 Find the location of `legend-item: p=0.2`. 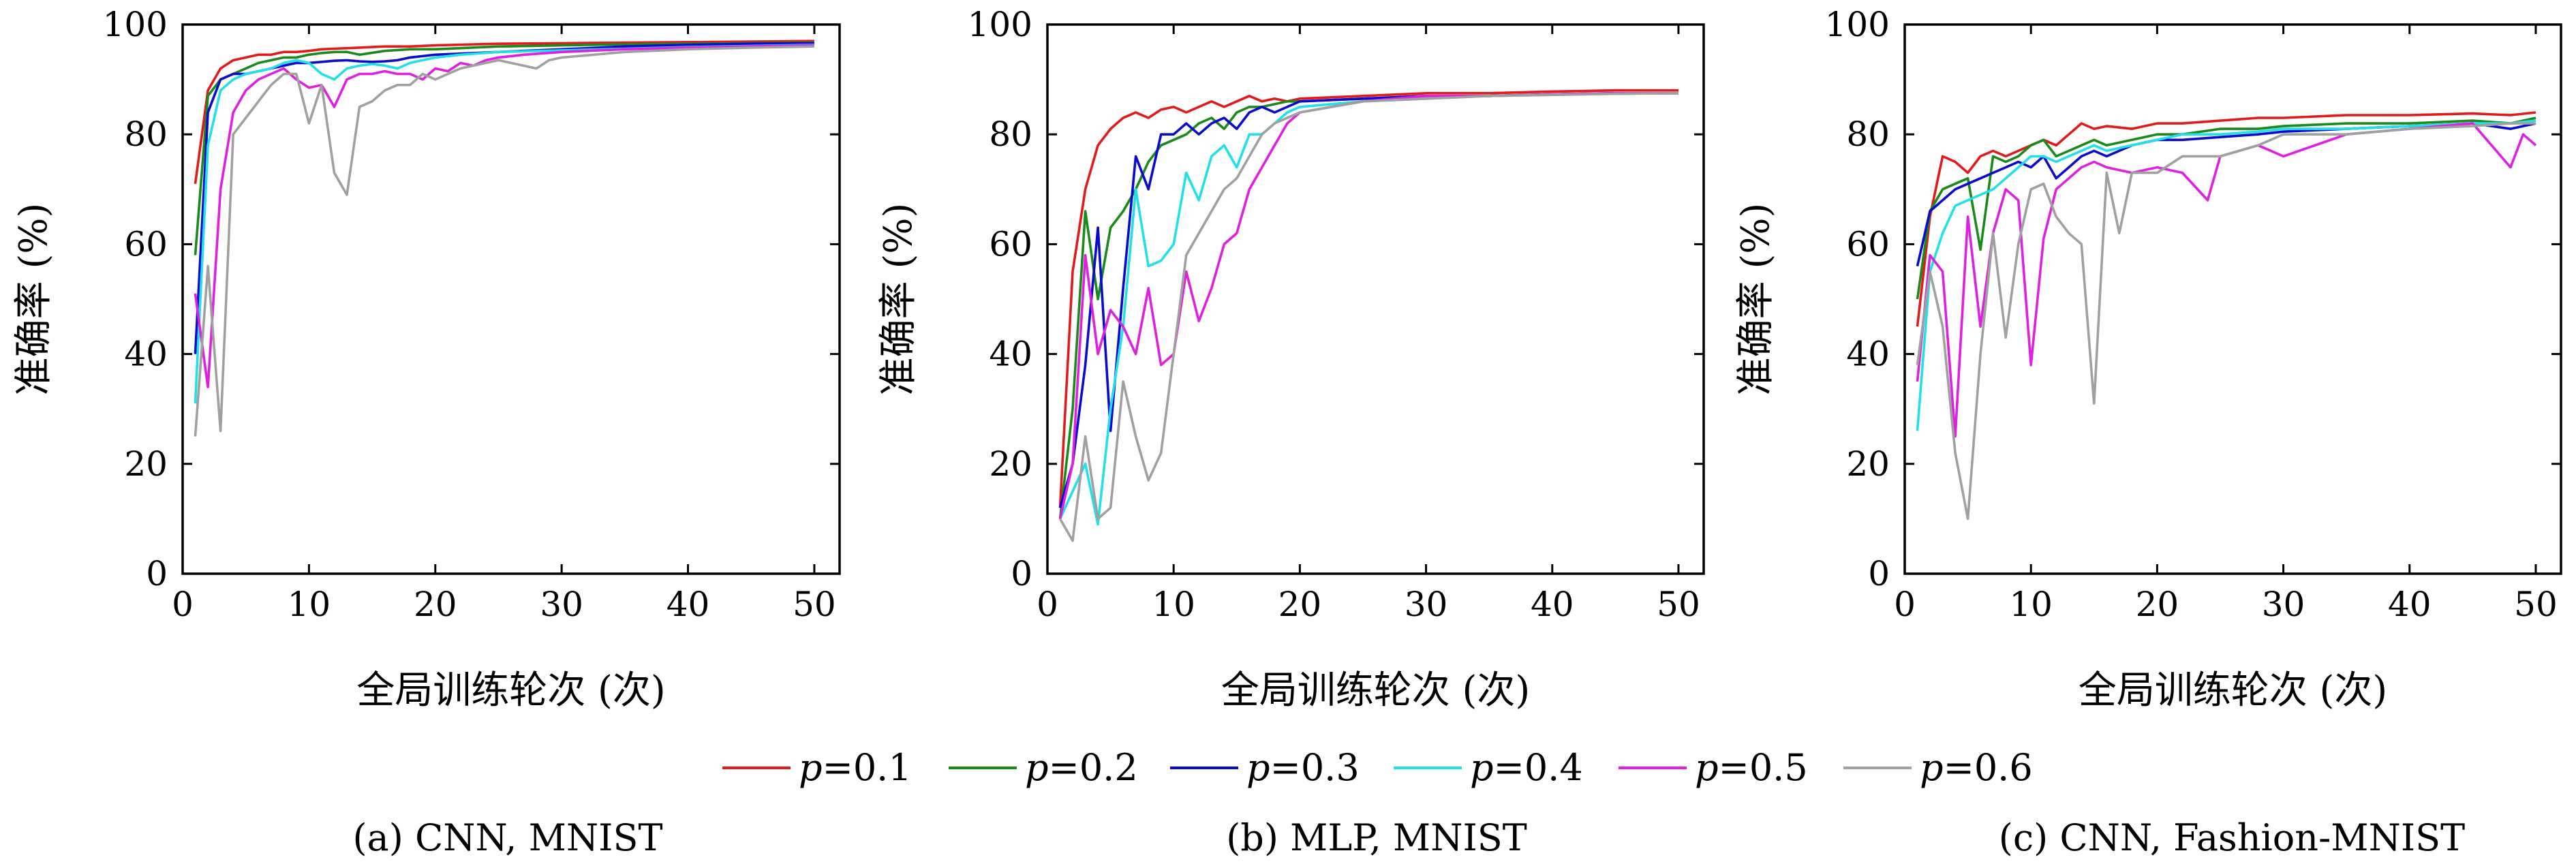

legend-item: p=0.2 is located at coordinates (1043, 767).